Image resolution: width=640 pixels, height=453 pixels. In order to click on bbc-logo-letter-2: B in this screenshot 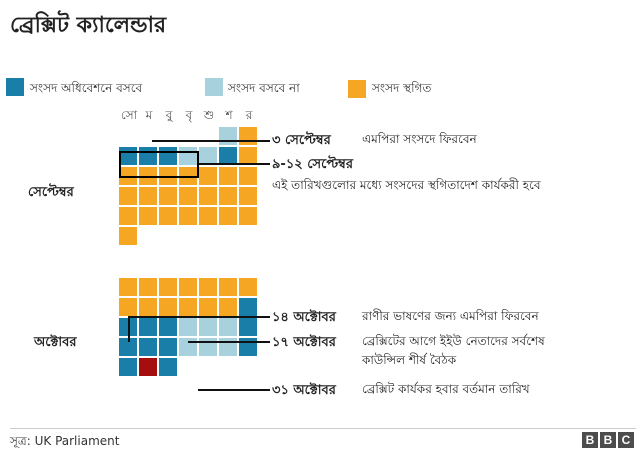, I will do `click(608, 440)`.